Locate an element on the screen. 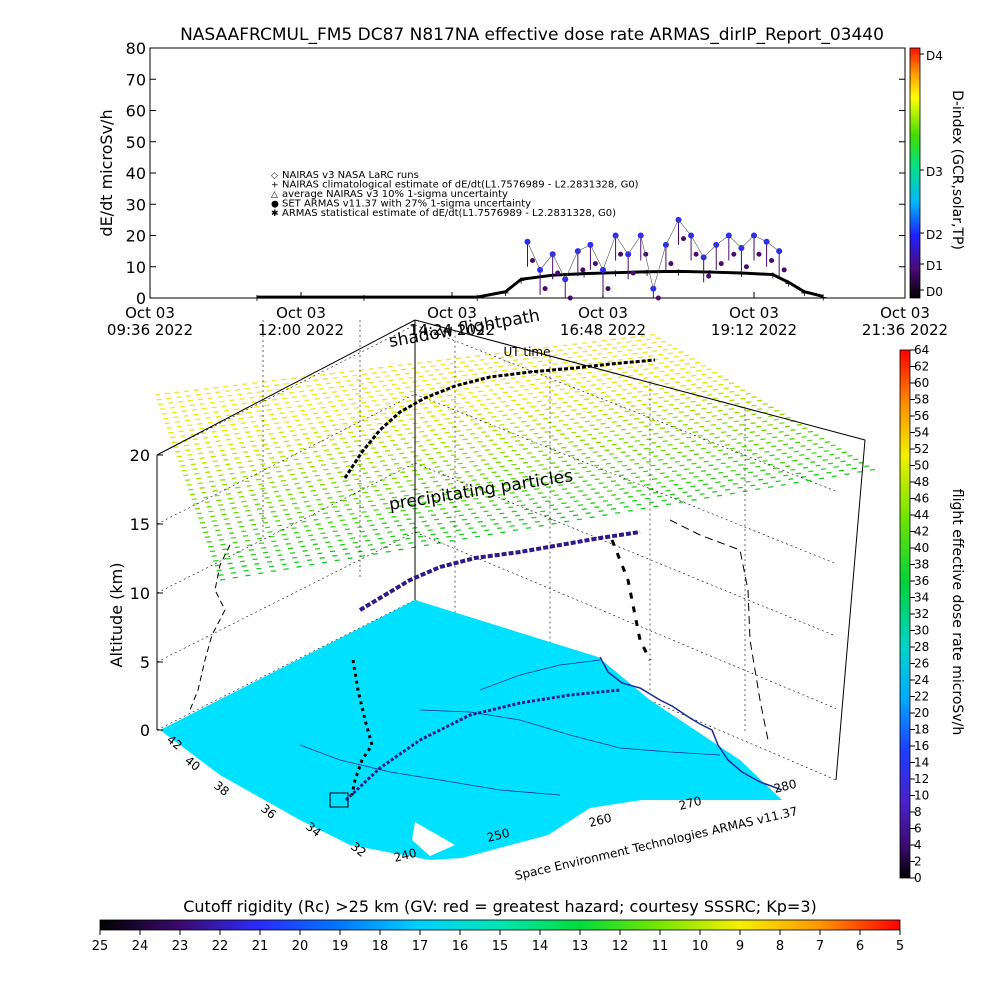 The height and width of the screenshot is (1000, 1000). dose-colorbar-tick-label: 46 is located at coordinates (921, 499).